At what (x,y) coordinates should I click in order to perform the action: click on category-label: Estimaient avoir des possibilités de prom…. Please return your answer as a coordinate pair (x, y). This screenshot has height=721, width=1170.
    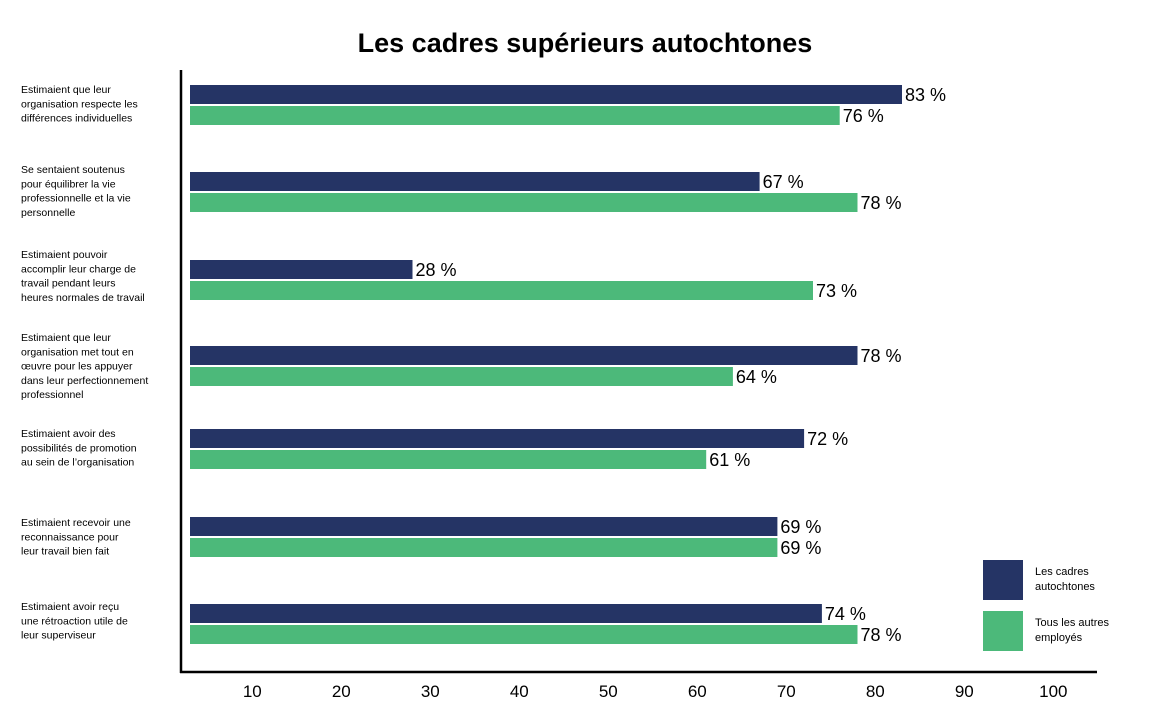
    Looking at the image, I should click on (79, 448).